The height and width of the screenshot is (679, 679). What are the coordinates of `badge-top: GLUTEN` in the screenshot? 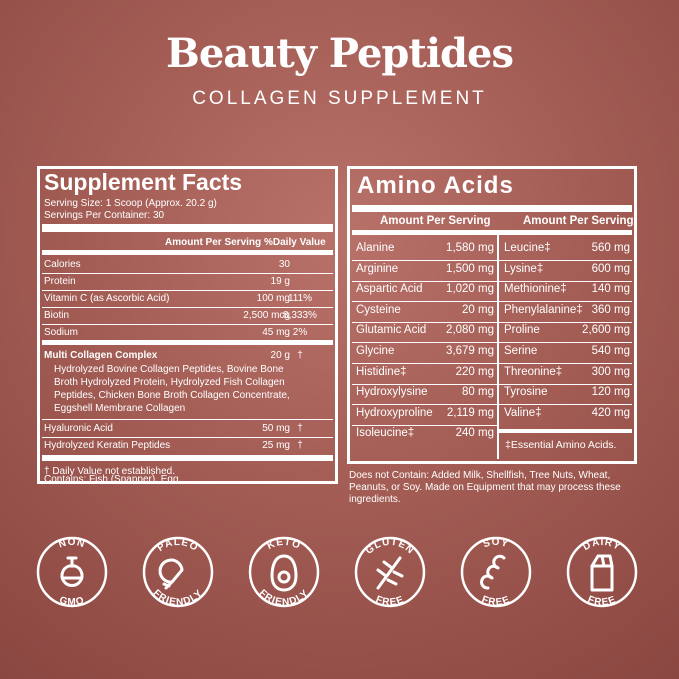 It's located at (390, 547).